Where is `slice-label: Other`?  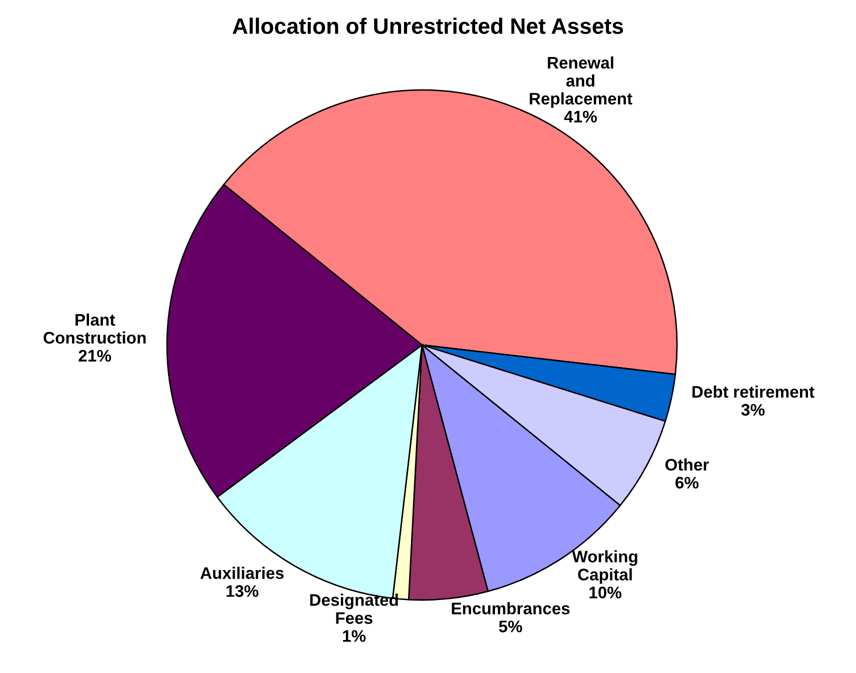
slice-label: Other is located at coordinates (687, 464).